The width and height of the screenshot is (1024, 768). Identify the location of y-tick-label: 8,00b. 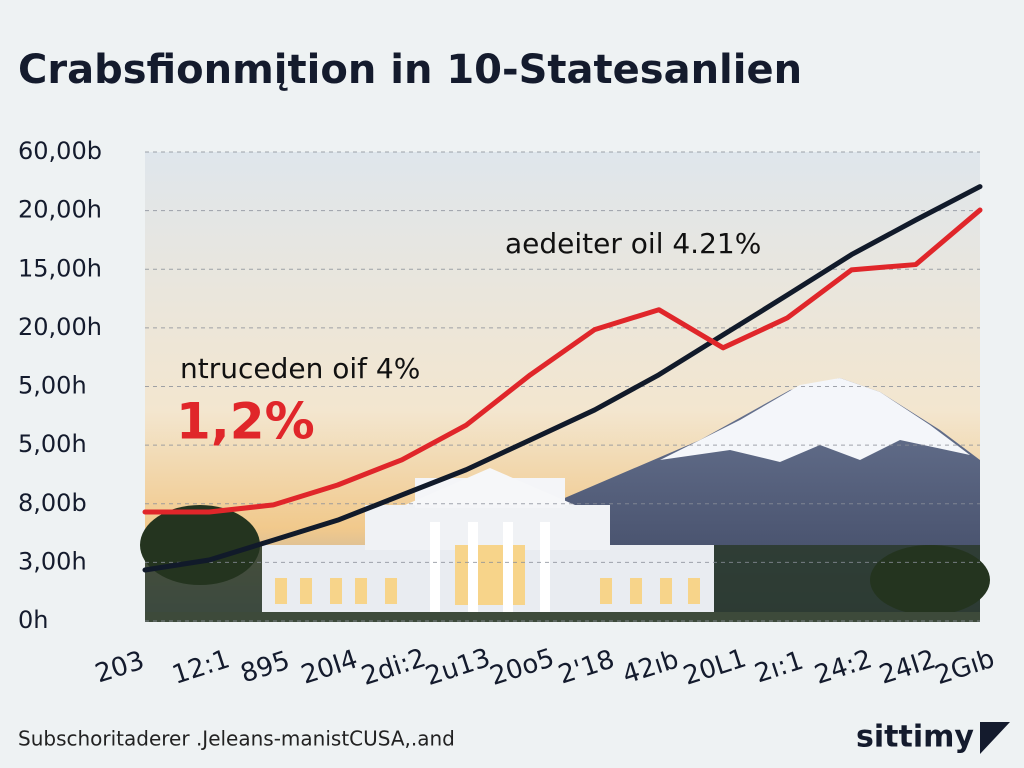
(52, 503).